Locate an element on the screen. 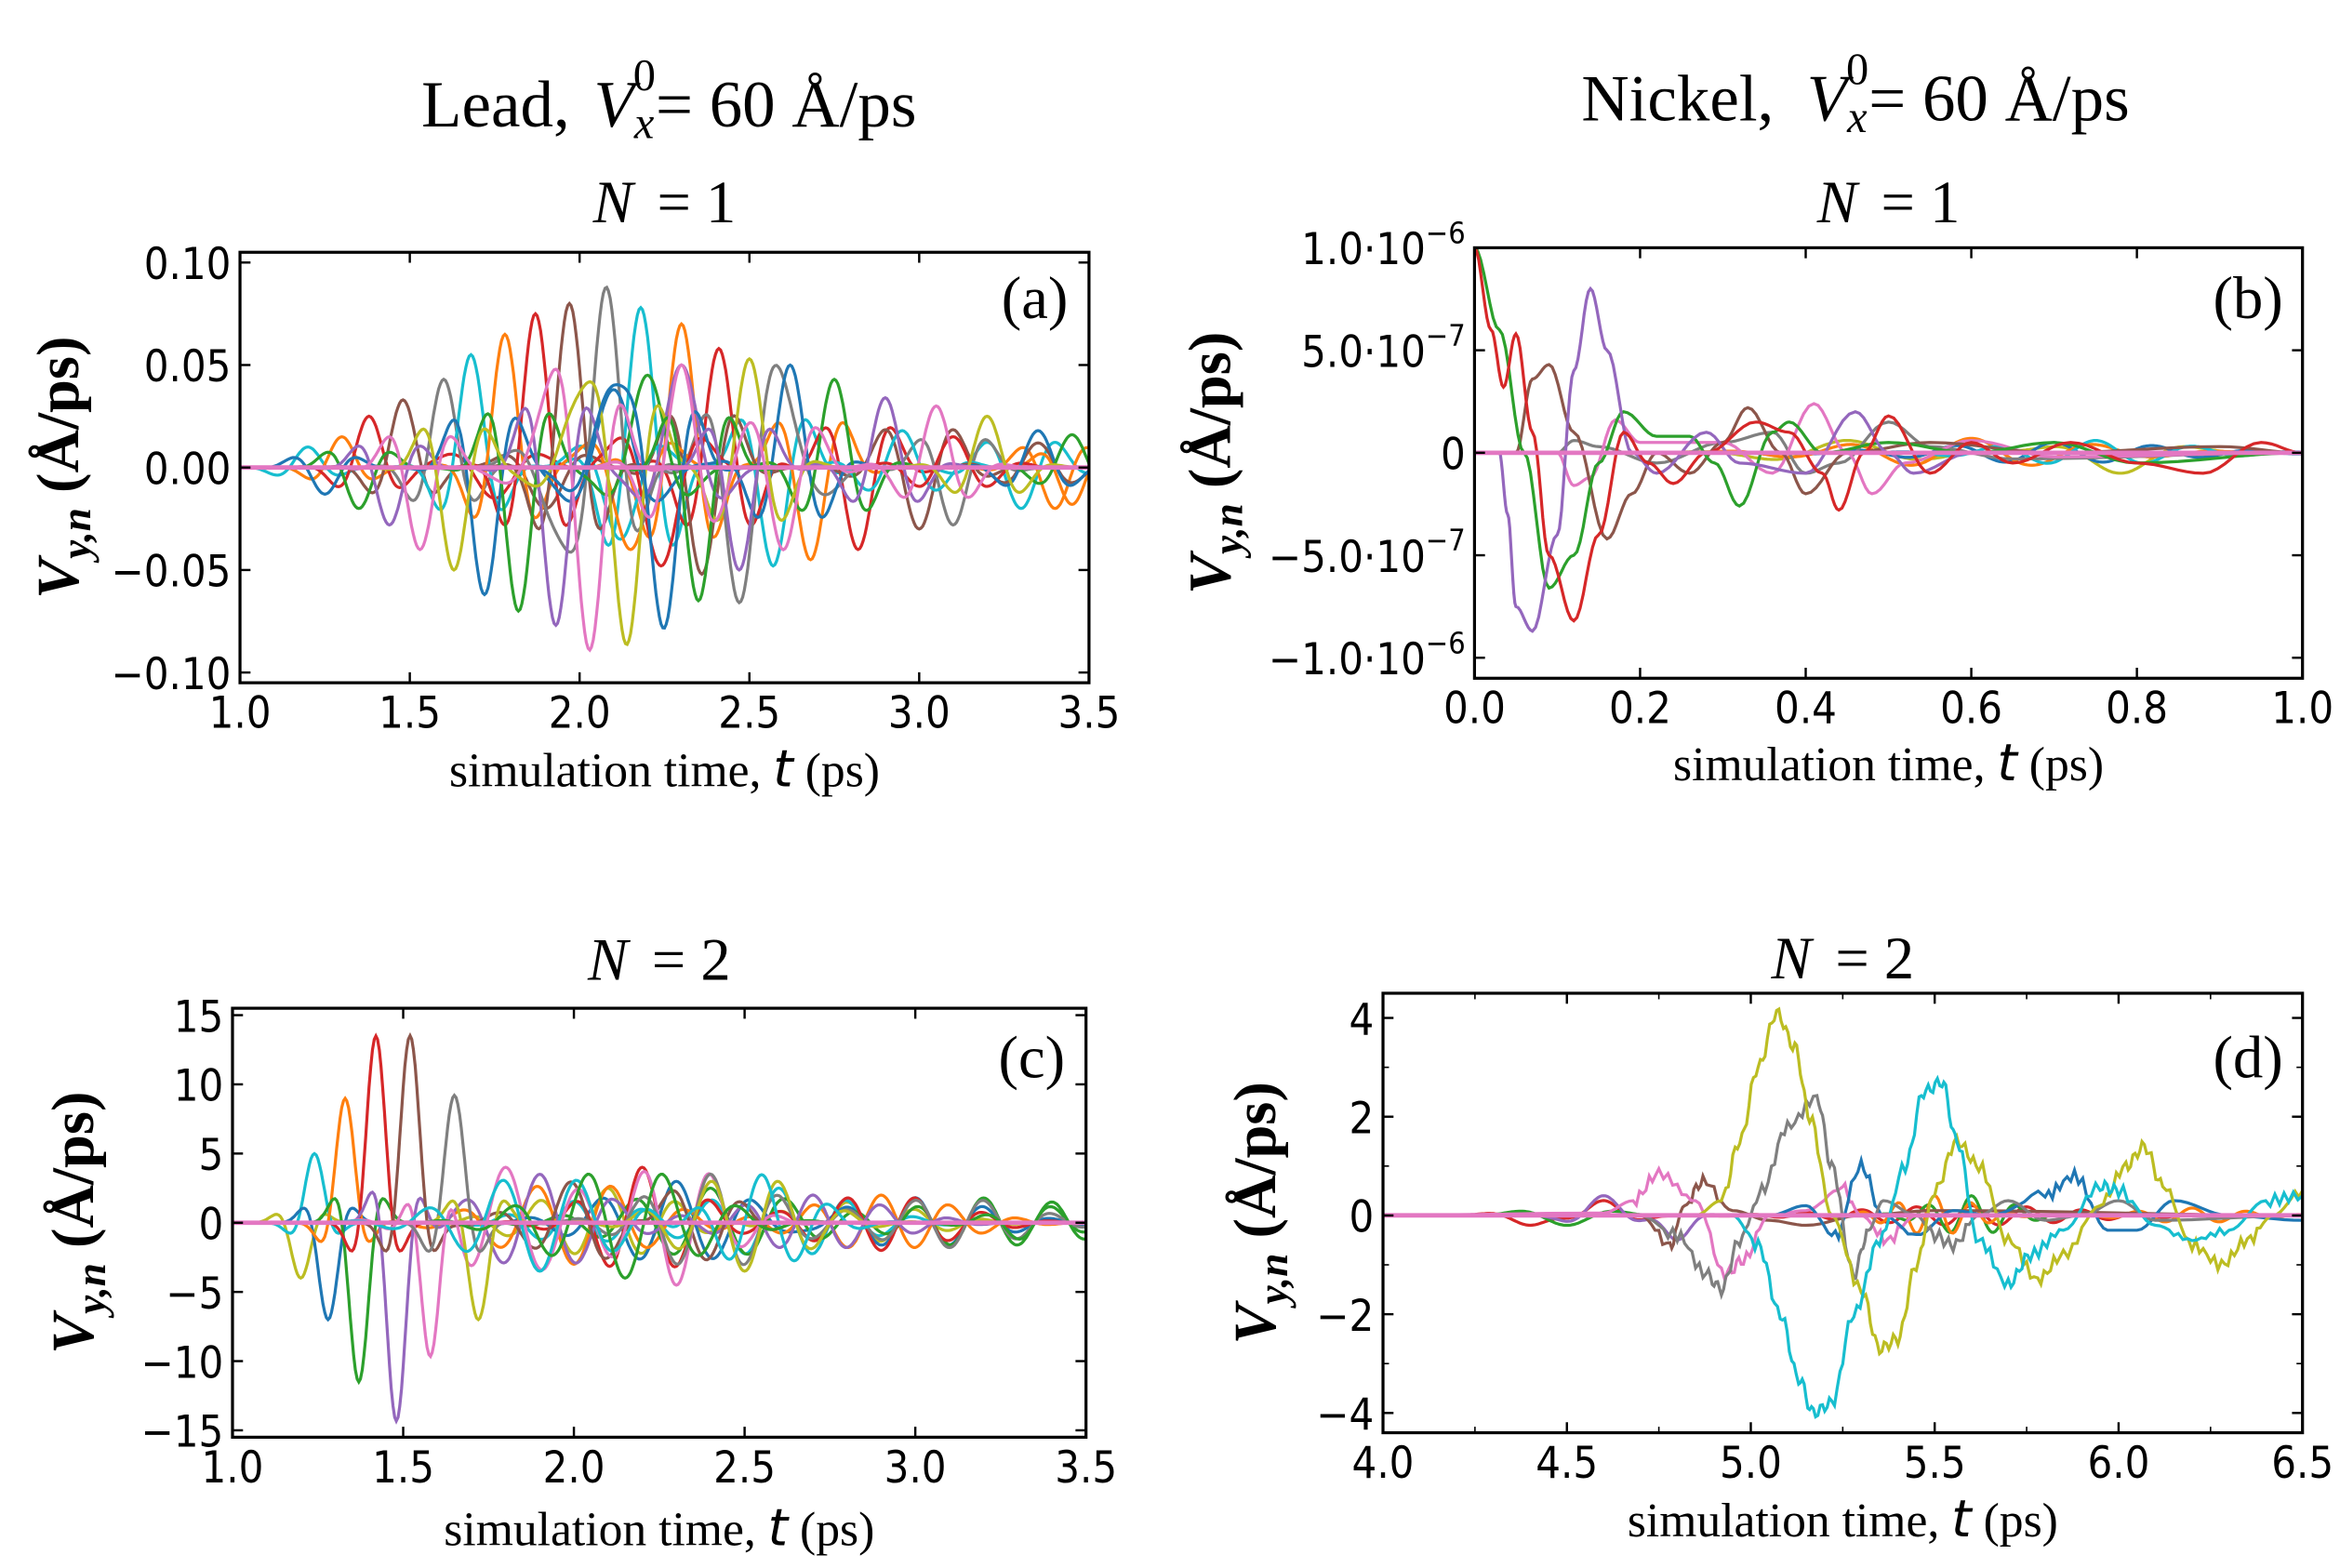 The height and width of the screenshot is (1568, 2340). x-tick-label: 0.8 is located at coordinates (2137, 709).